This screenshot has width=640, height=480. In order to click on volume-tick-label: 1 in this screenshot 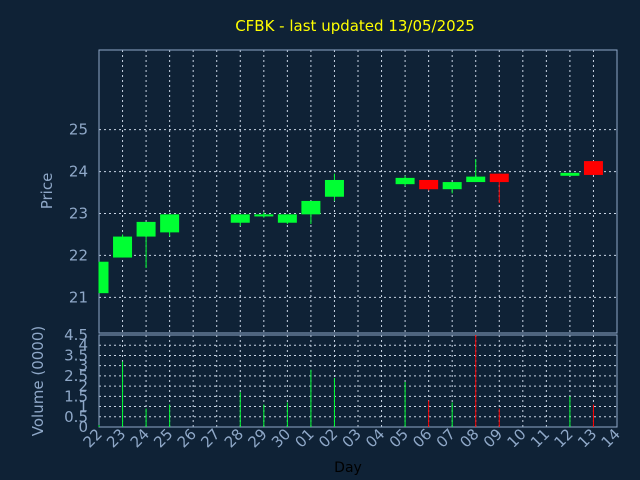, I will do `click(83, 407)`.